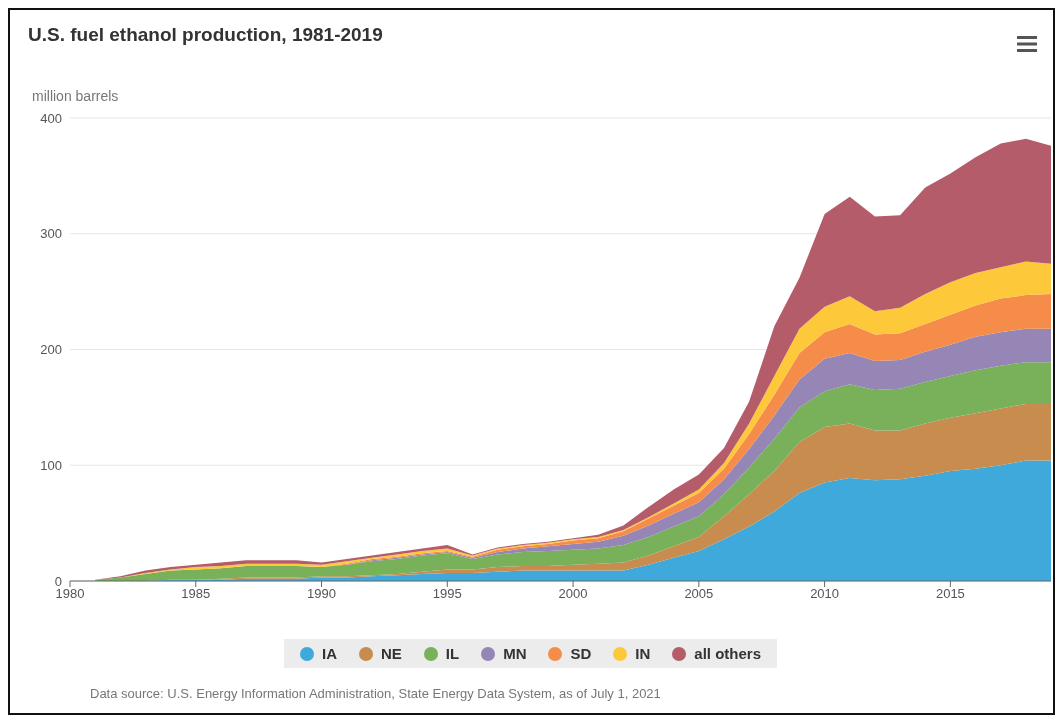  Describe the element at coordinates (58, 581) in the screenshot. I see `y-tick-label: 0` at that location.